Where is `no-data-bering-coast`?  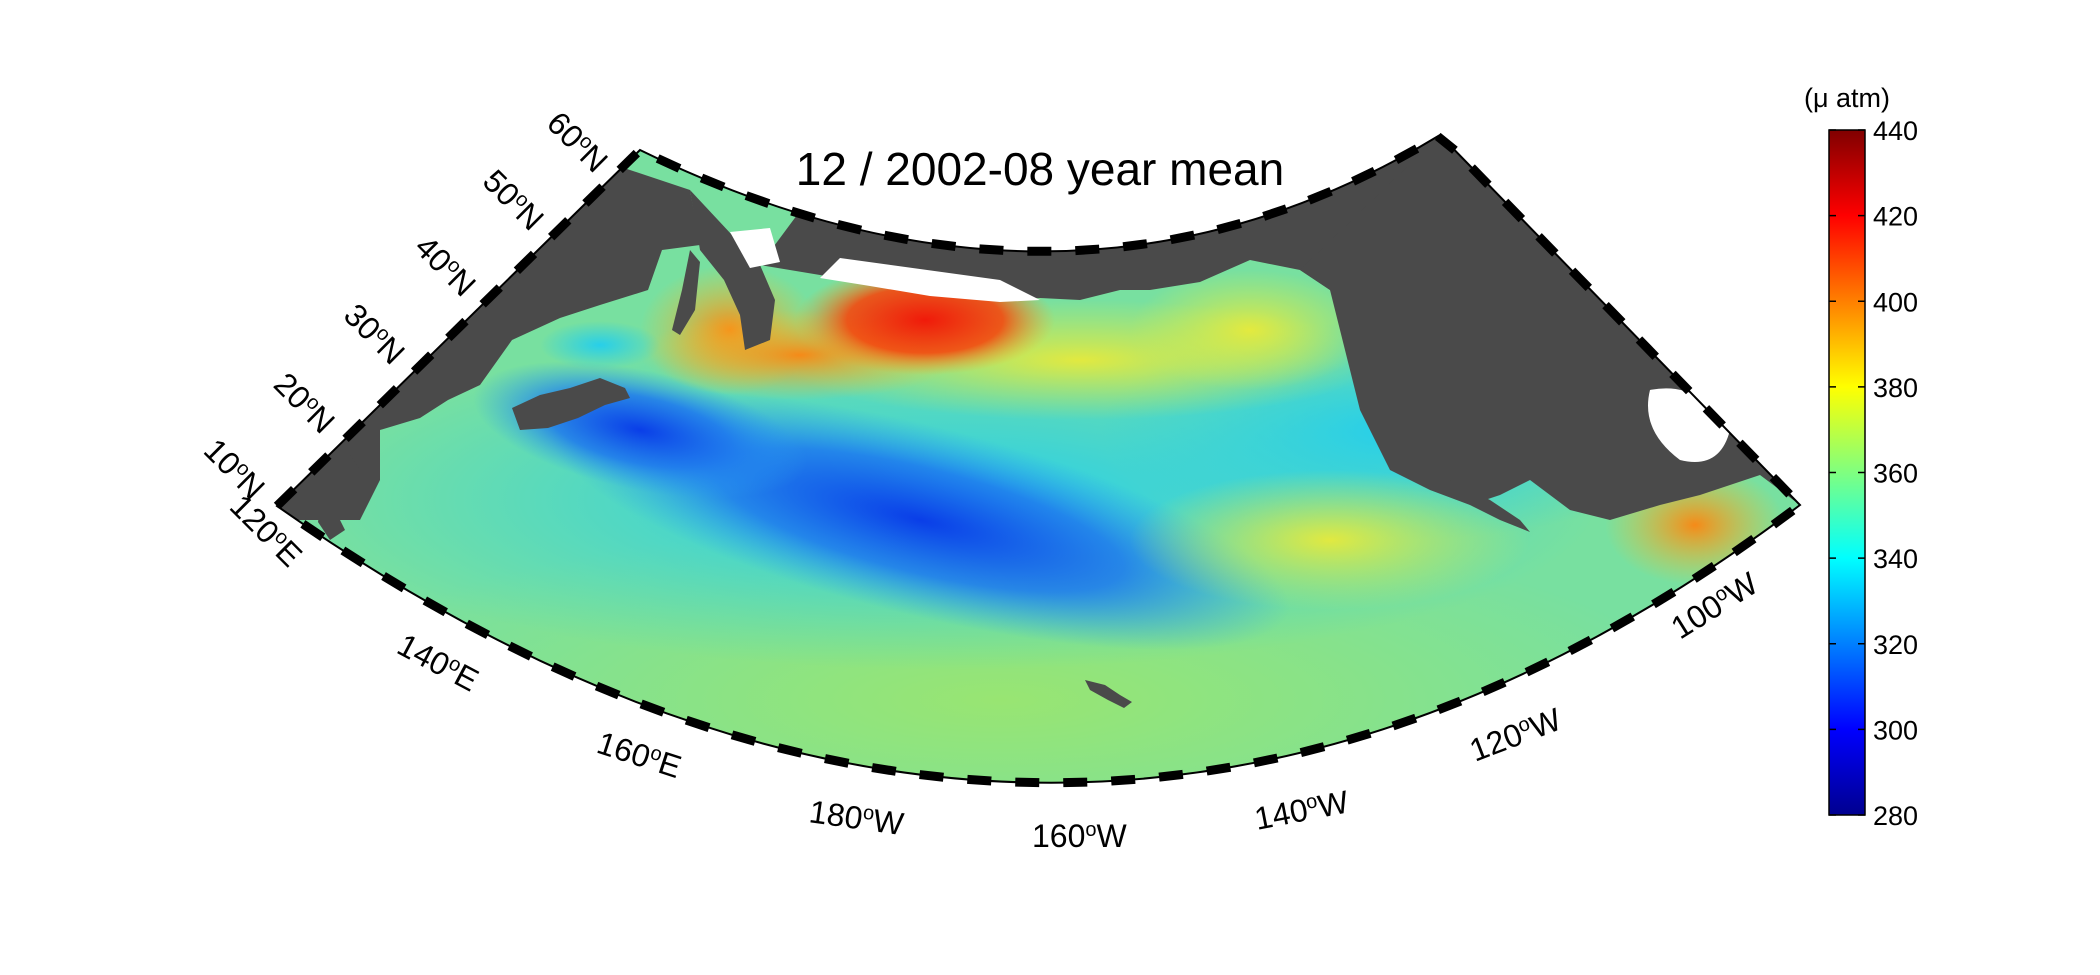
no-data-bering-coast is located at coordinates (930, 280).